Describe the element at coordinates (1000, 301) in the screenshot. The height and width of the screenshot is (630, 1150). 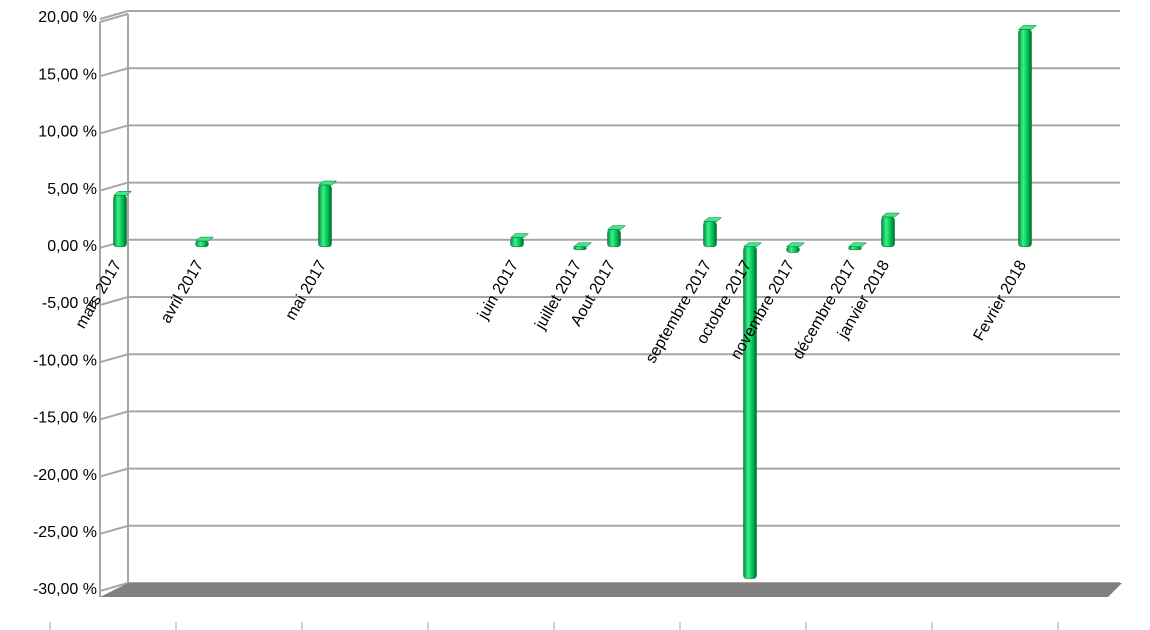
I see `x-tick-label: Fevrier 2018` at that location.